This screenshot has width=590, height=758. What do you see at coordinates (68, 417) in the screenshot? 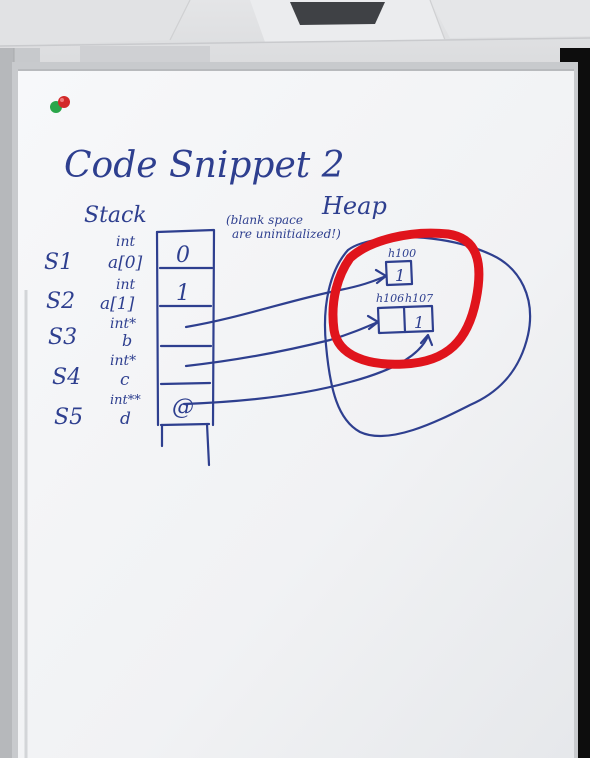
I see `slot-label: S5` at bounding box center [68, 417].